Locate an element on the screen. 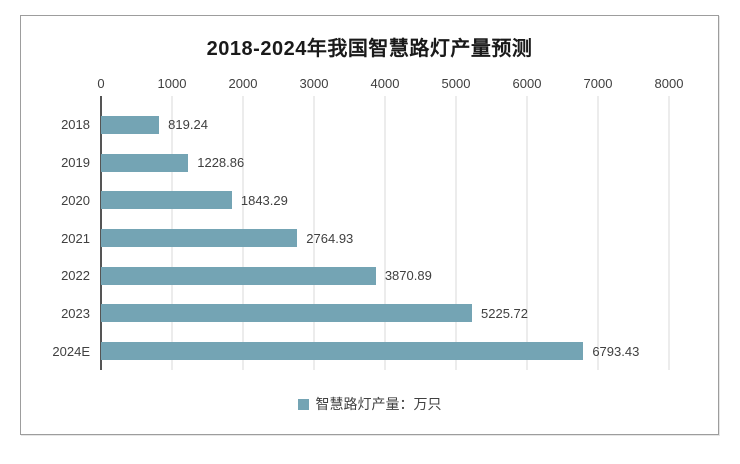 This screenshot has width=740, height=464. category-label: 2018 is located at coordinates (75, 125).